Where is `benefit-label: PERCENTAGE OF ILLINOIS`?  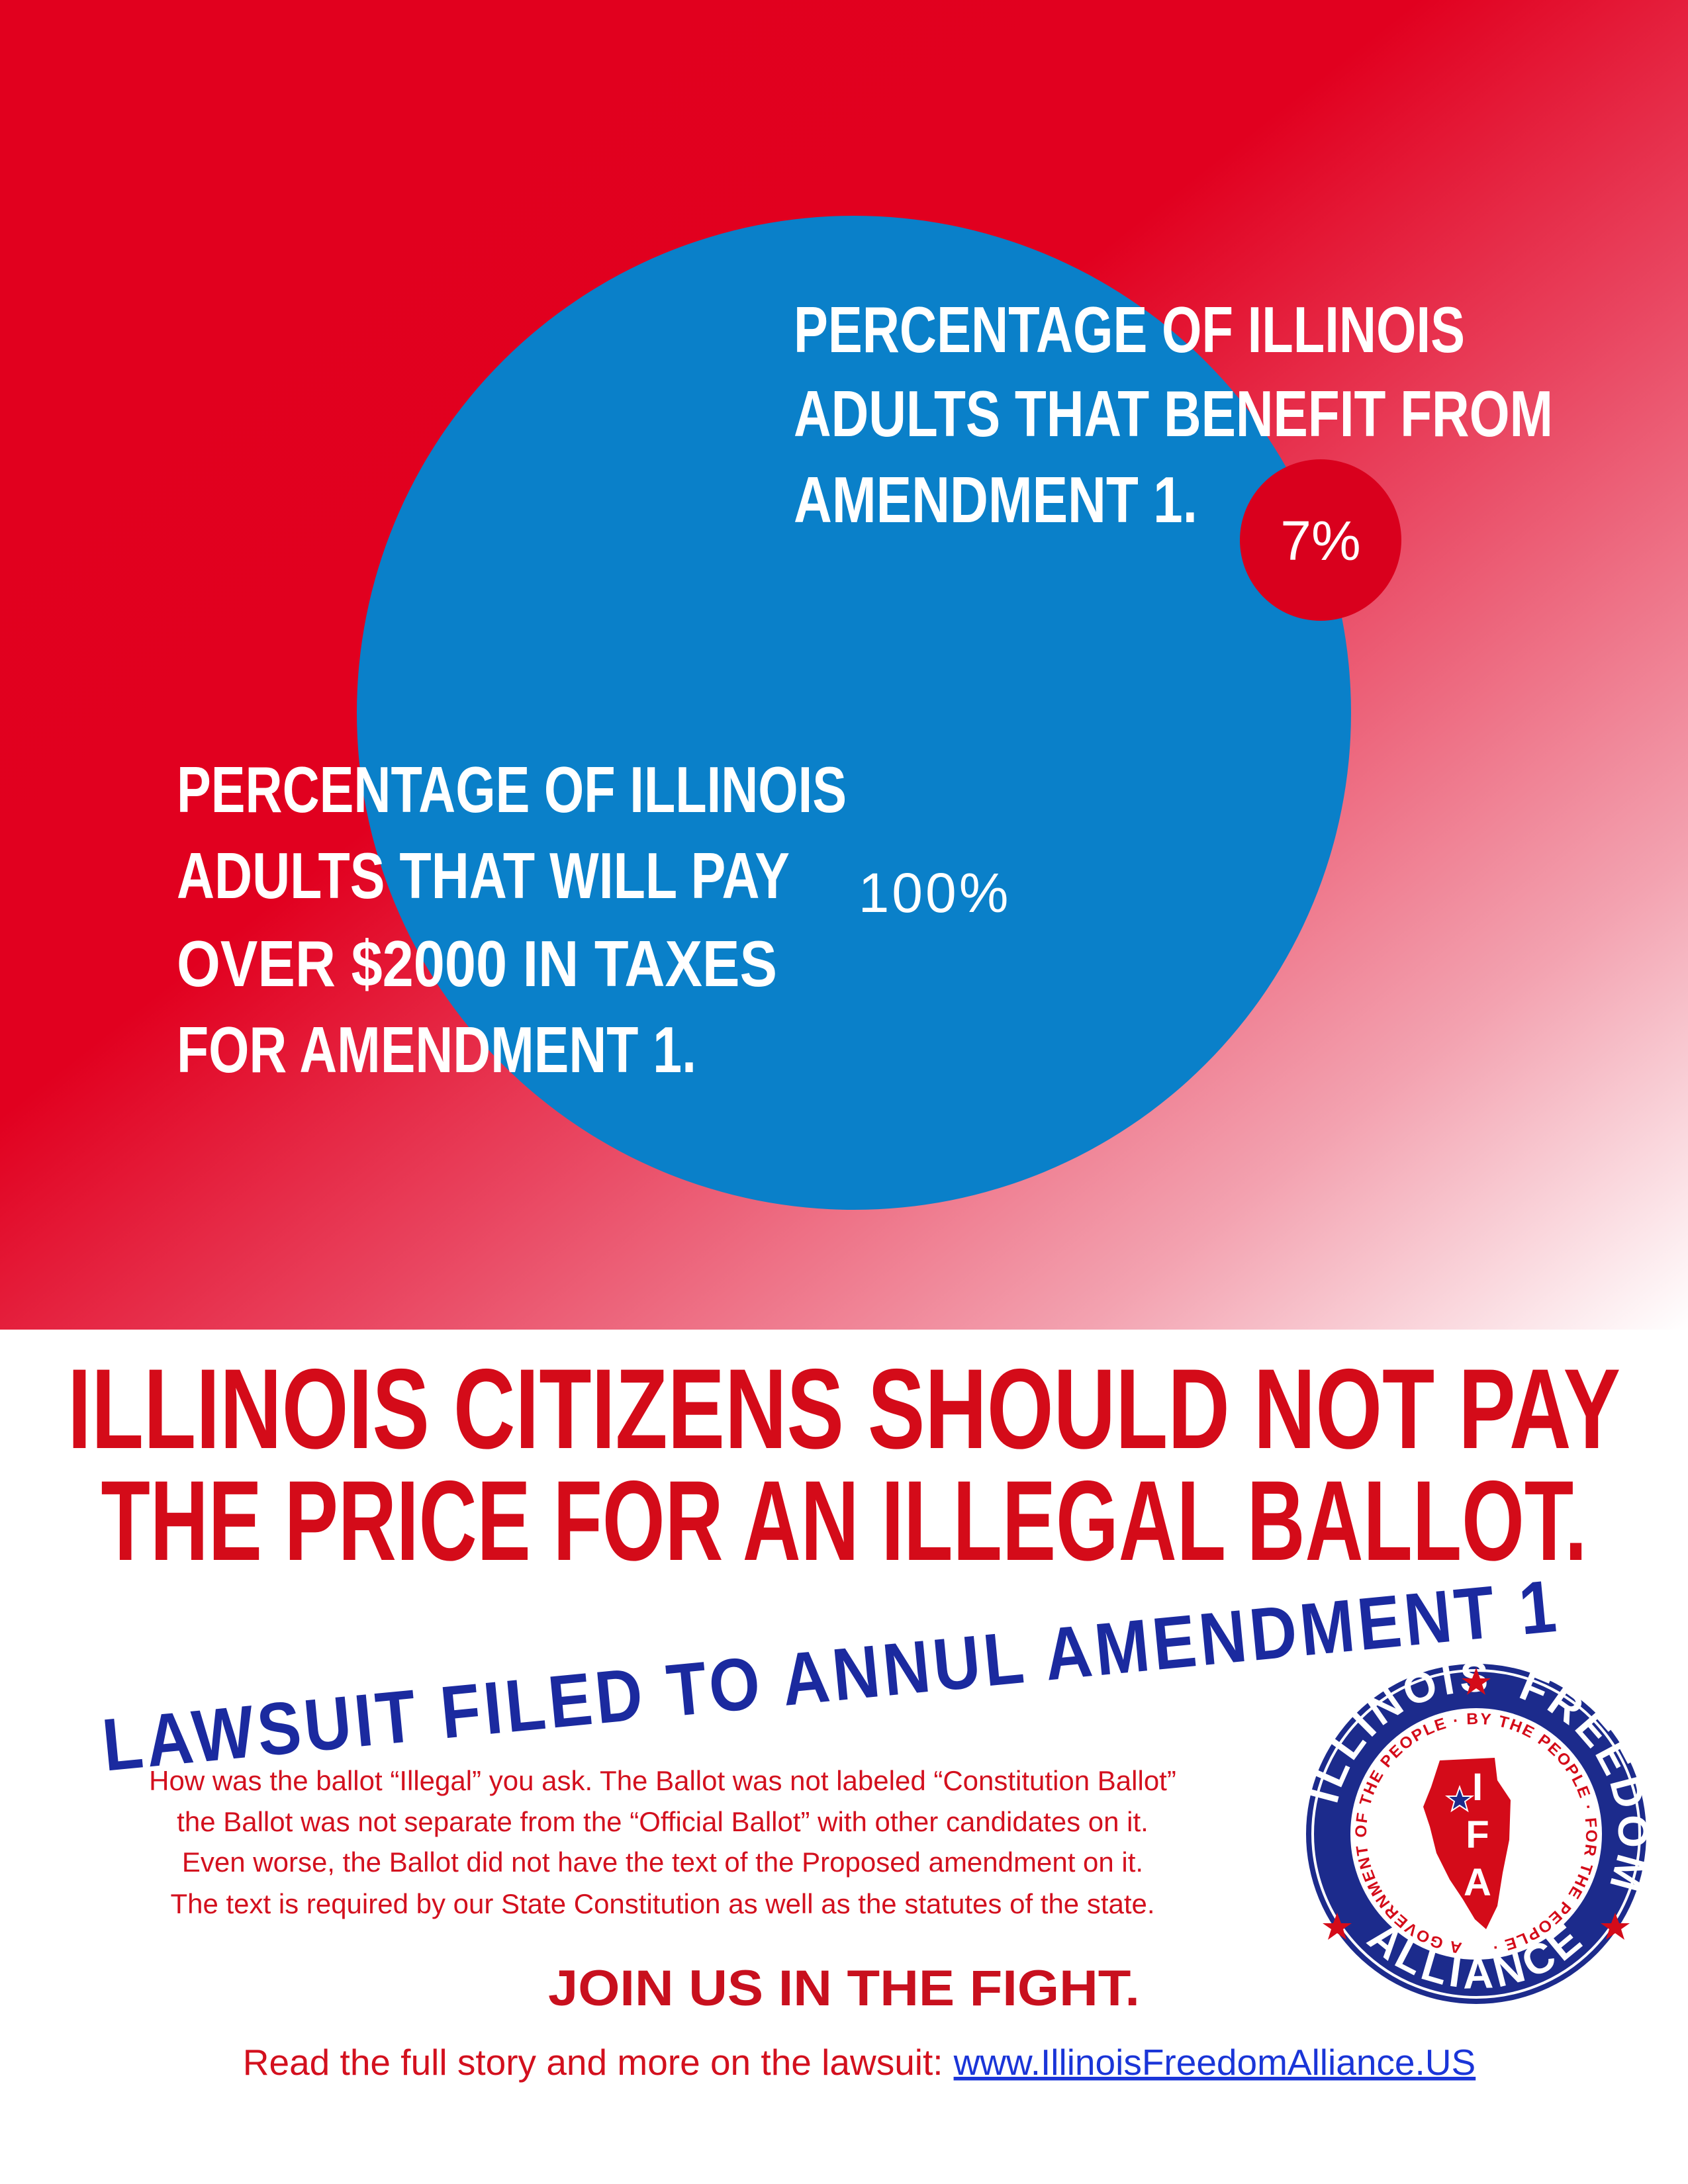 benefit-label: PERCENTAGE OF ILLINOIS is located at coordinates (1129, 329).